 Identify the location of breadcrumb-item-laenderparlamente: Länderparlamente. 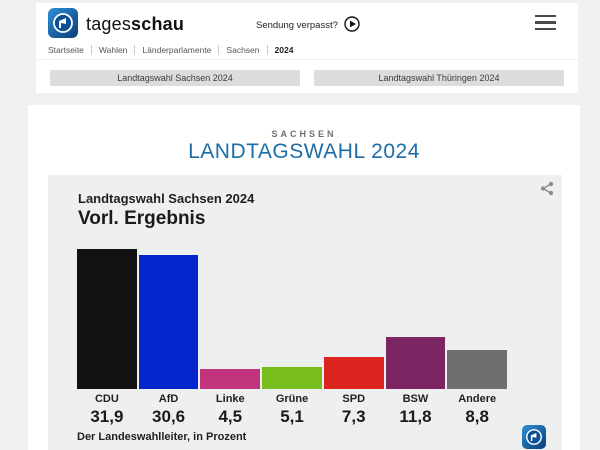
(176, 50).